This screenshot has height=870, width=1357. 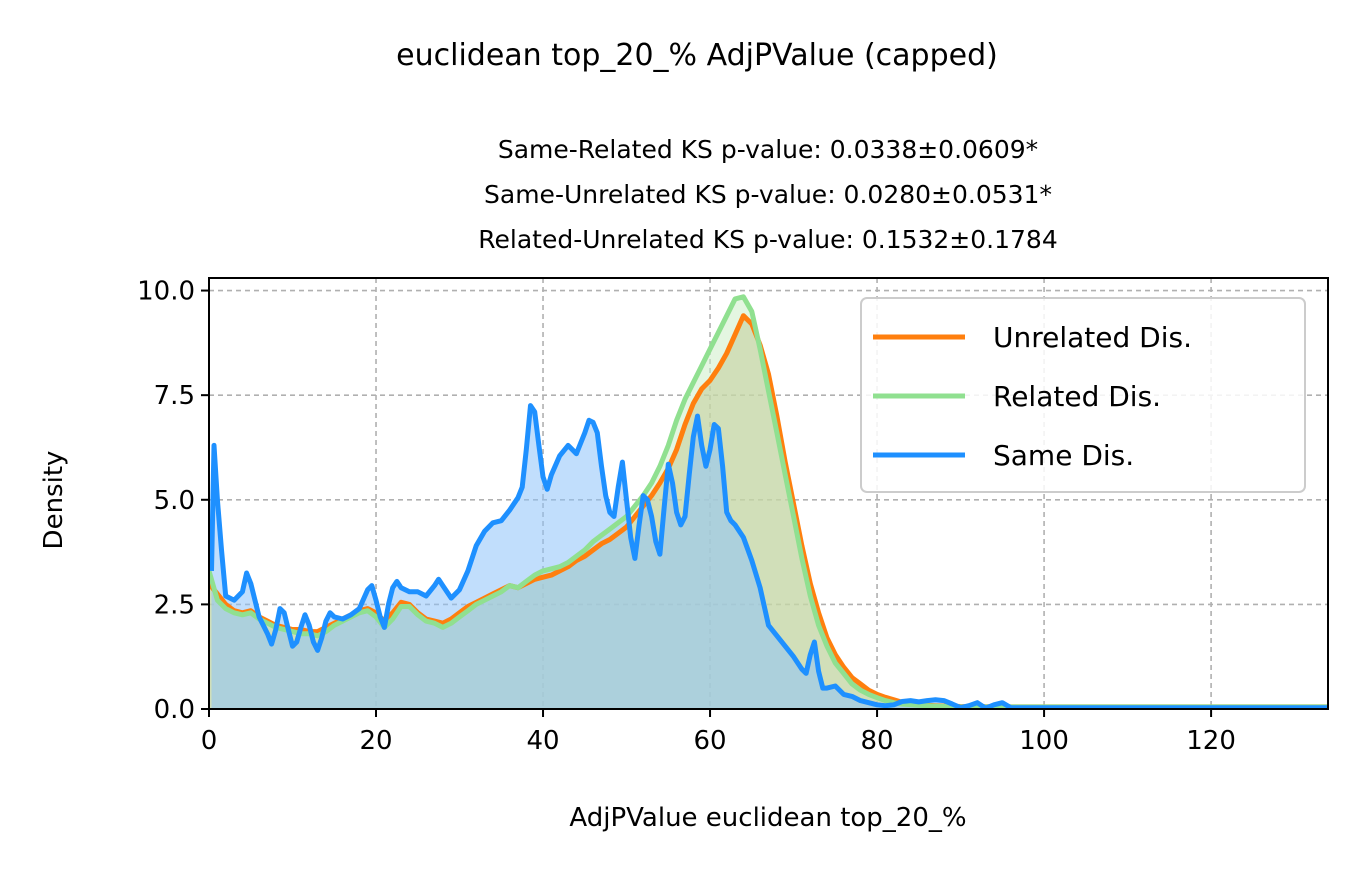 What do you see at coordinates (1092, 337) in the screenshot?
I see `legend-label-unrelated-dis: Unrelated Dis.` at bounding box center [1092, 337].